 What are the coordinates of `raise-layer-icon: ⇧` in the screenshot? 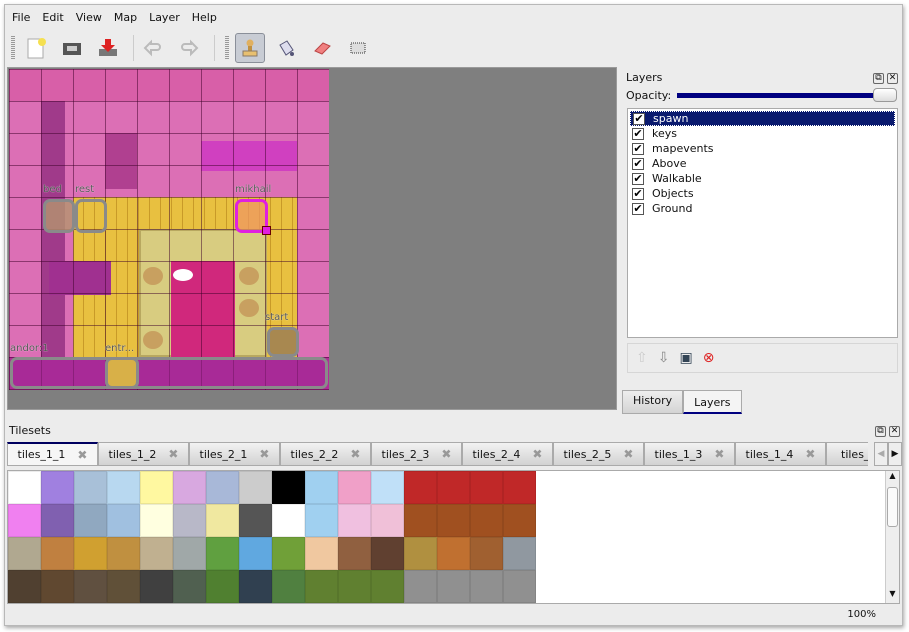 It's located at (642, 358).